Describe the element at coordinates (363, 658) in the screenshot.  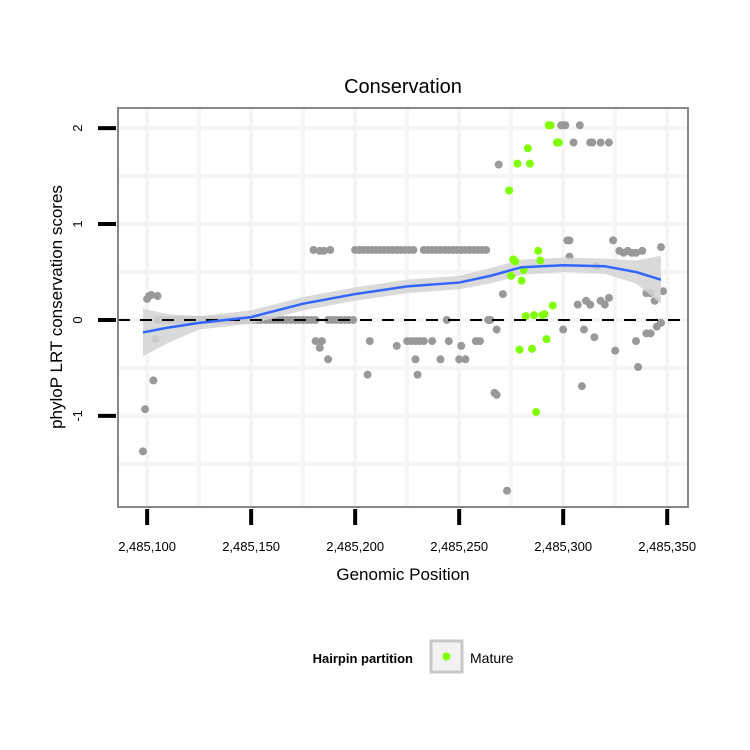
I see `legend-title: Hairpin partition` at that location.